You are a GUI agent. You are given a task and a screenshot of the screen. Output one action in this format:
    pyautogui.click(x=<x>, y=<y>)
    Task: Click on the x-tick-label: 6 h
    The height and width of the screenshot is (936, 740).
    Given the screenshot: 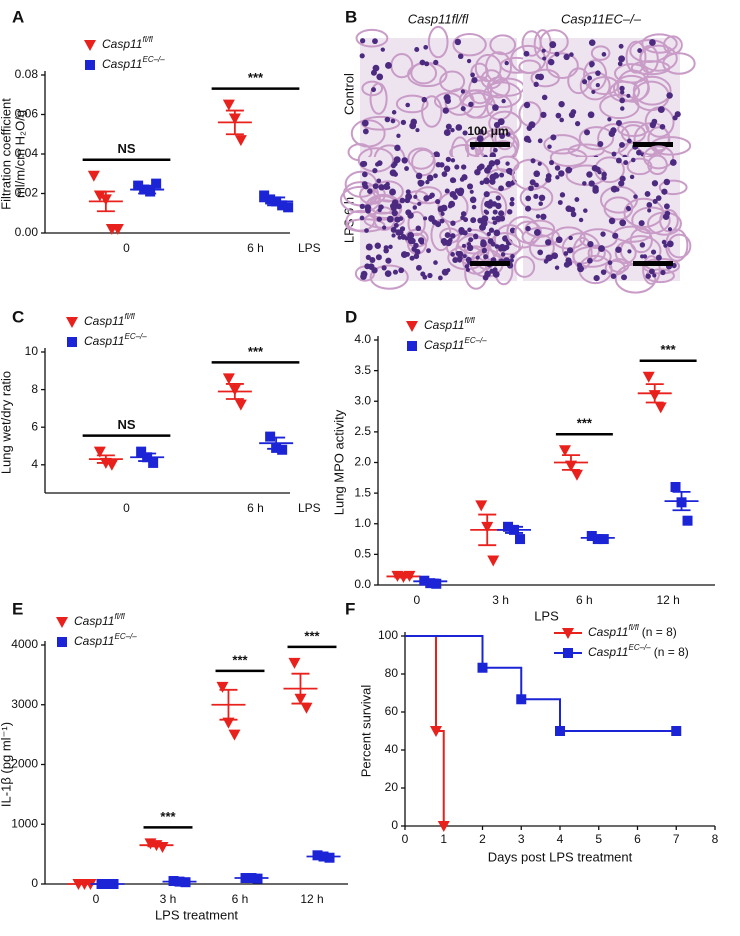 What is the action you would take?
    pyautogui.click(x=255, y=248)
    